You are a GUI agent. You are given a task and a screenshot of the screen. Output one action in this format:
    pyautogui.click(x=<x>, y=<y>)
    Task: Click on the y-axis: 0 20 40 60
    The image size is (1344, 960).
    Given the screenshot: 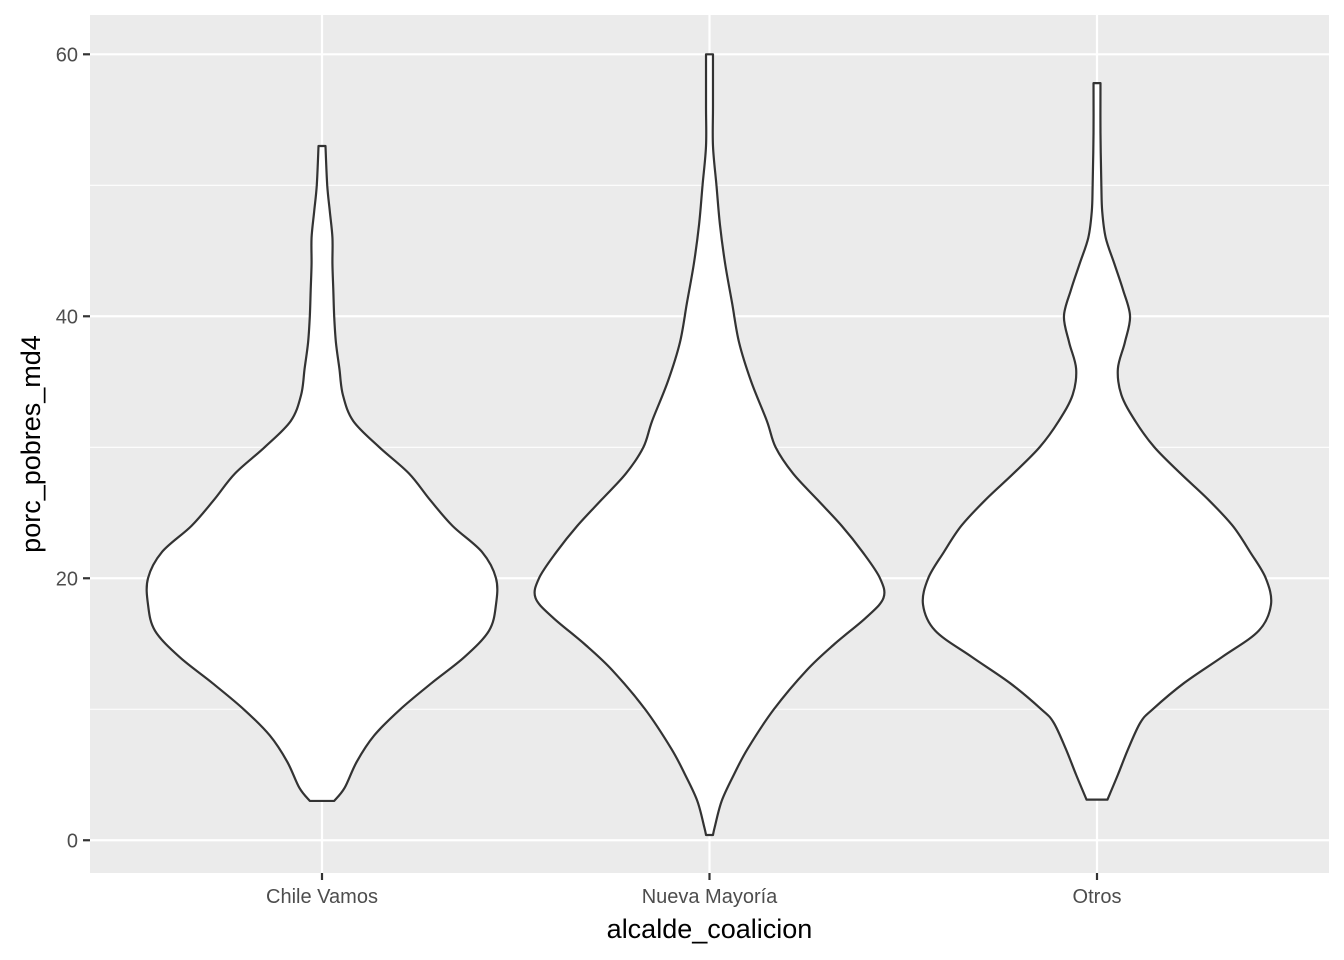 What is the action you would take?
    pyautogui.click(x=73, y=448)
    